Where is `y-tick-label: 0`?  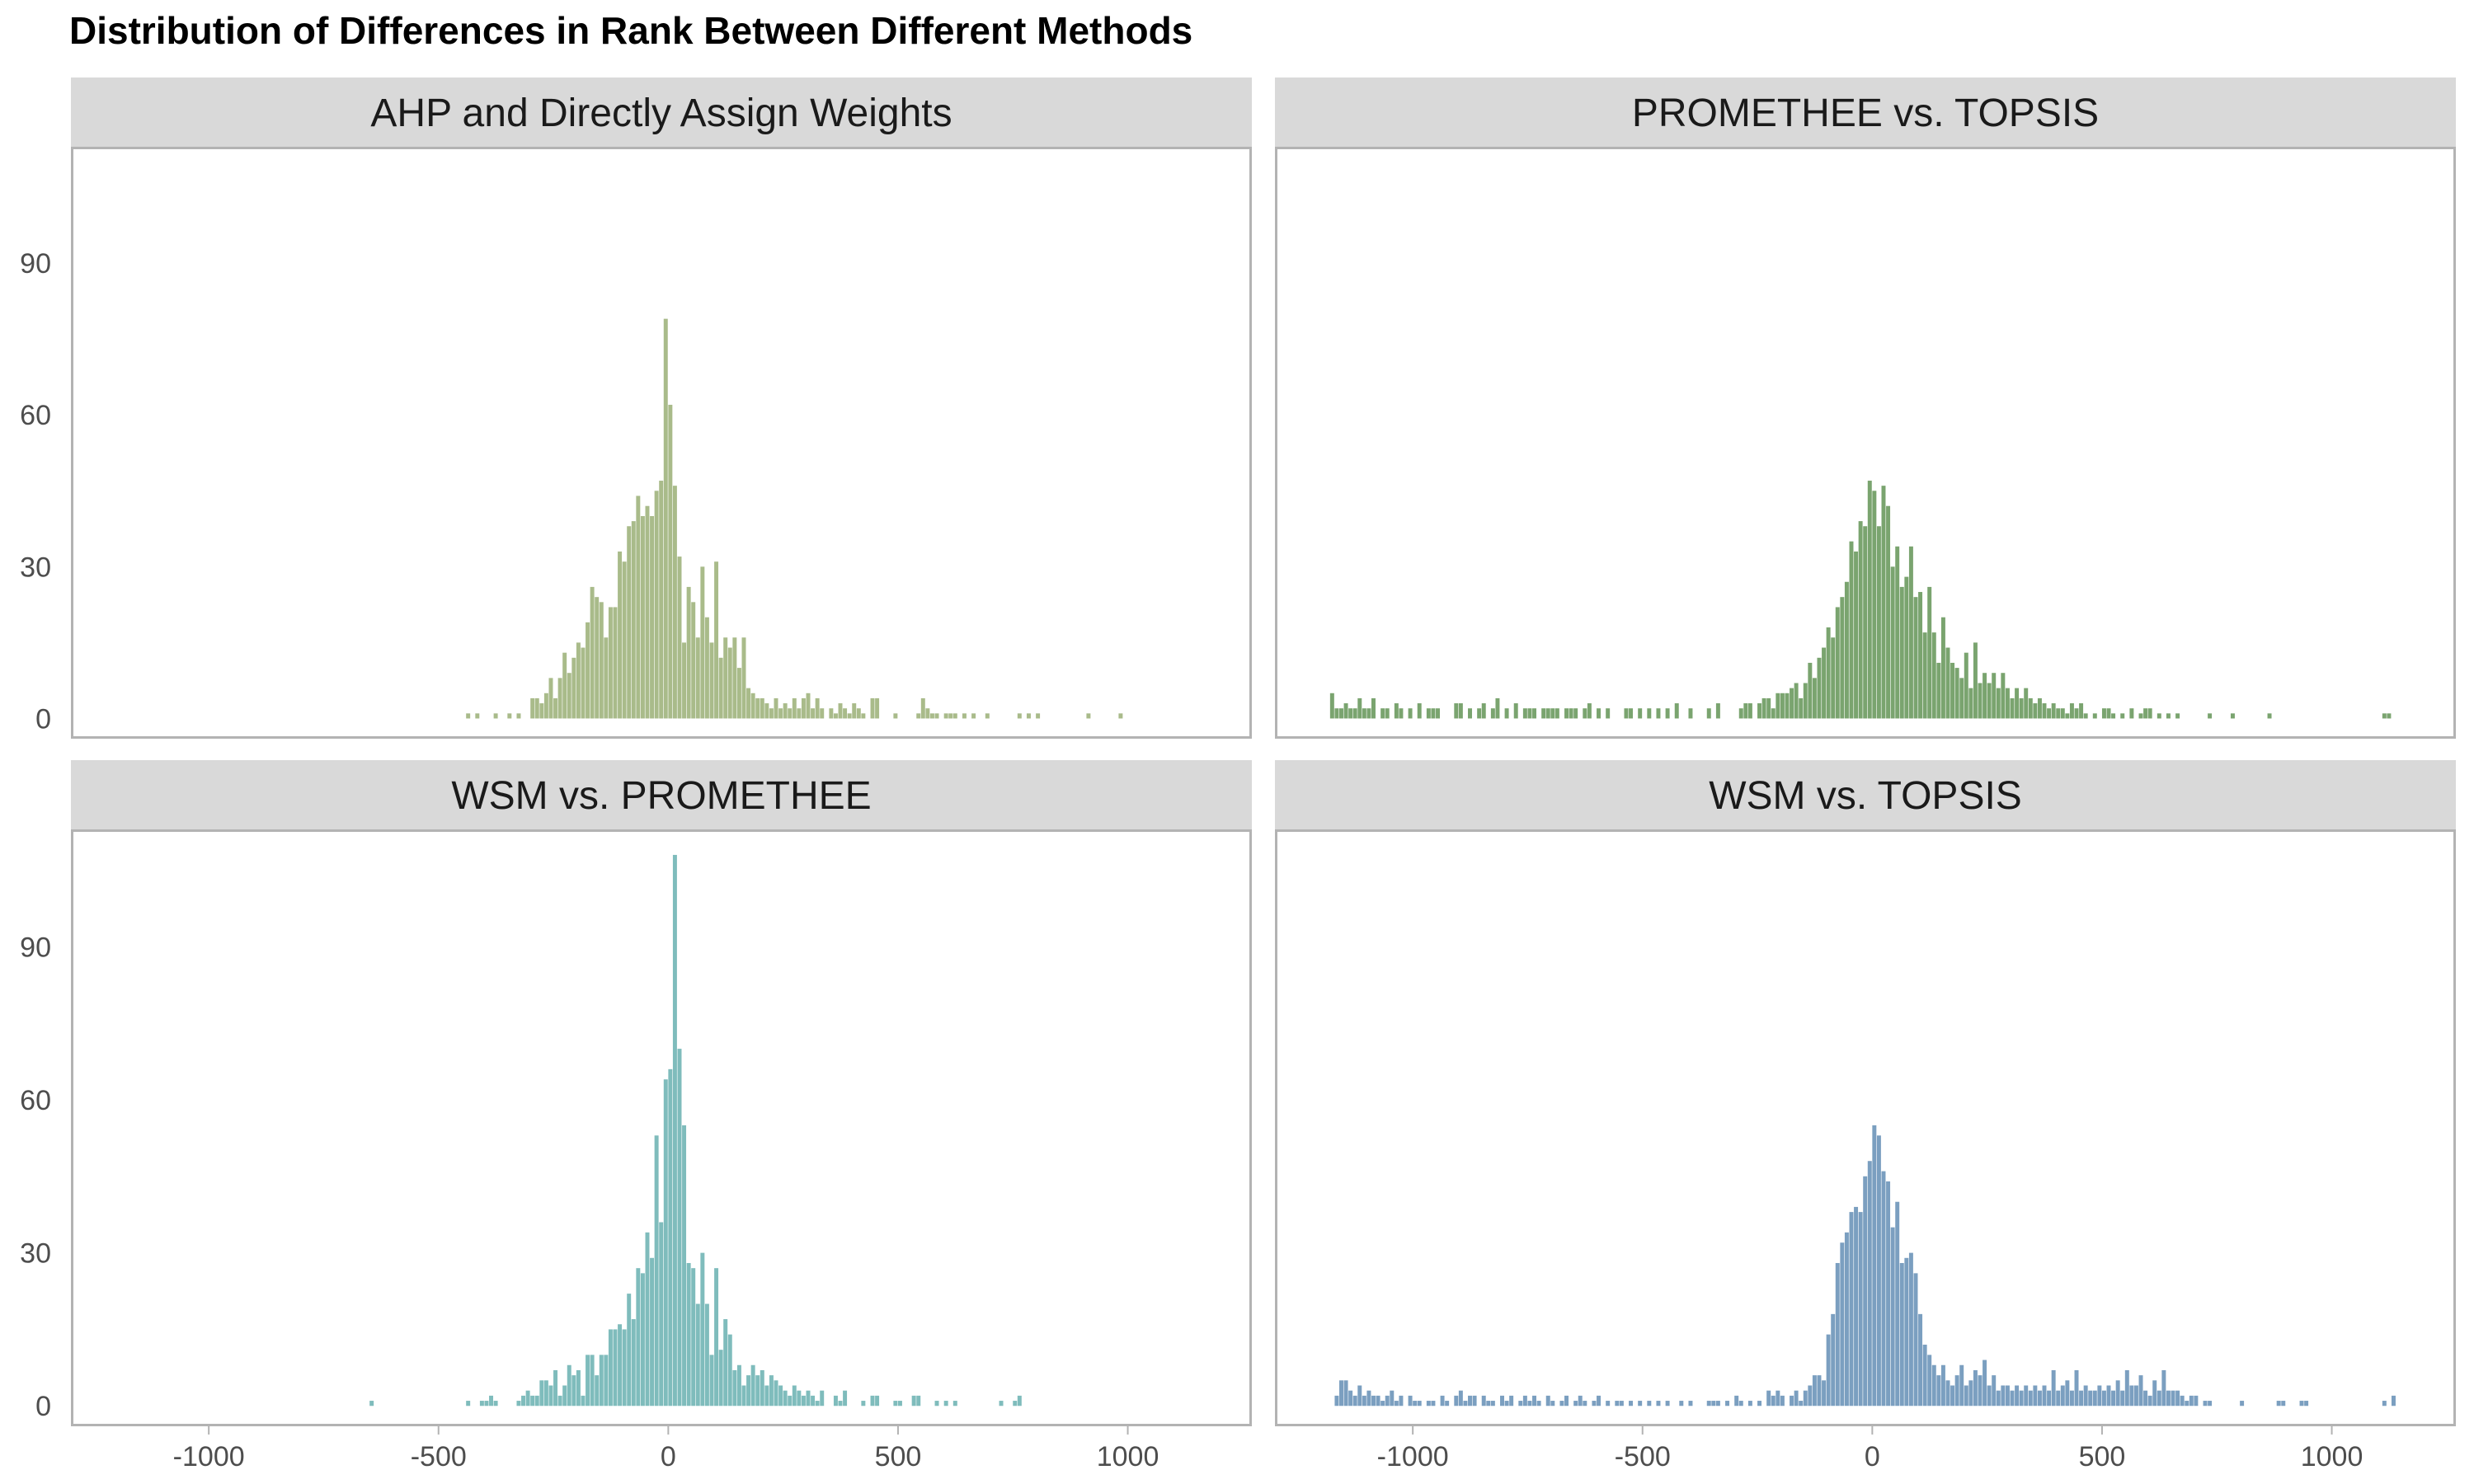 y-tick-label: 0 is located at coordinates (43, 1406).